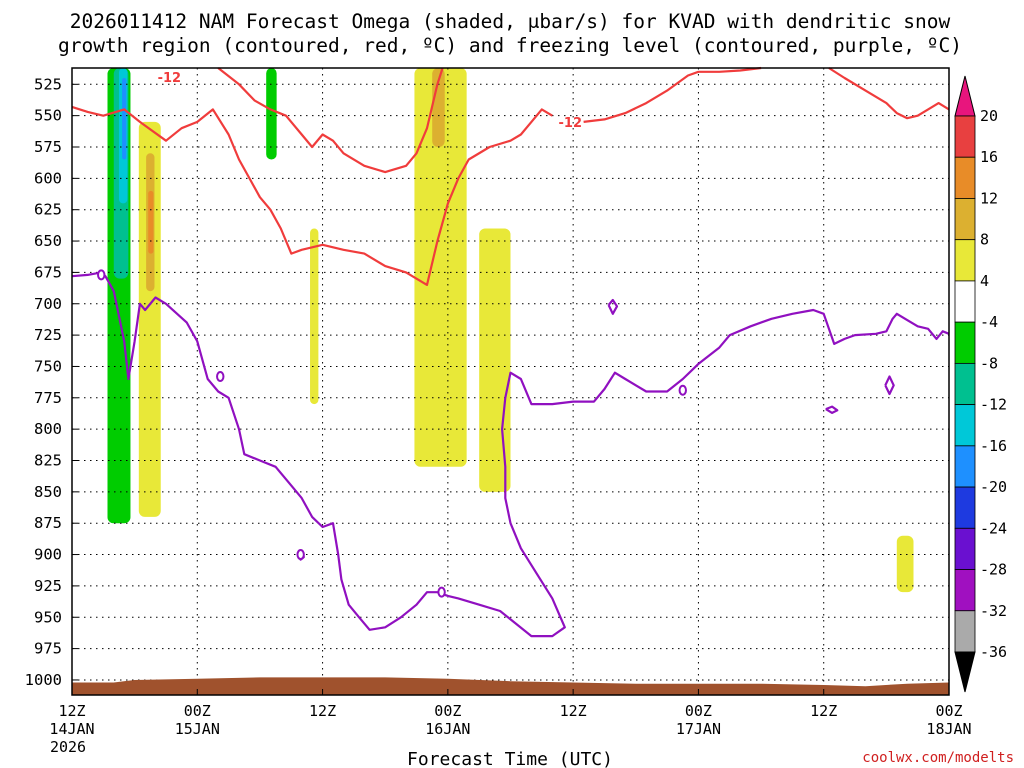 The width and height of the screenshot is (1024, 768). Describe the element at coordinates (965, 672) in the screenshot. I see `colorbar-bottom-arrow` at that location.